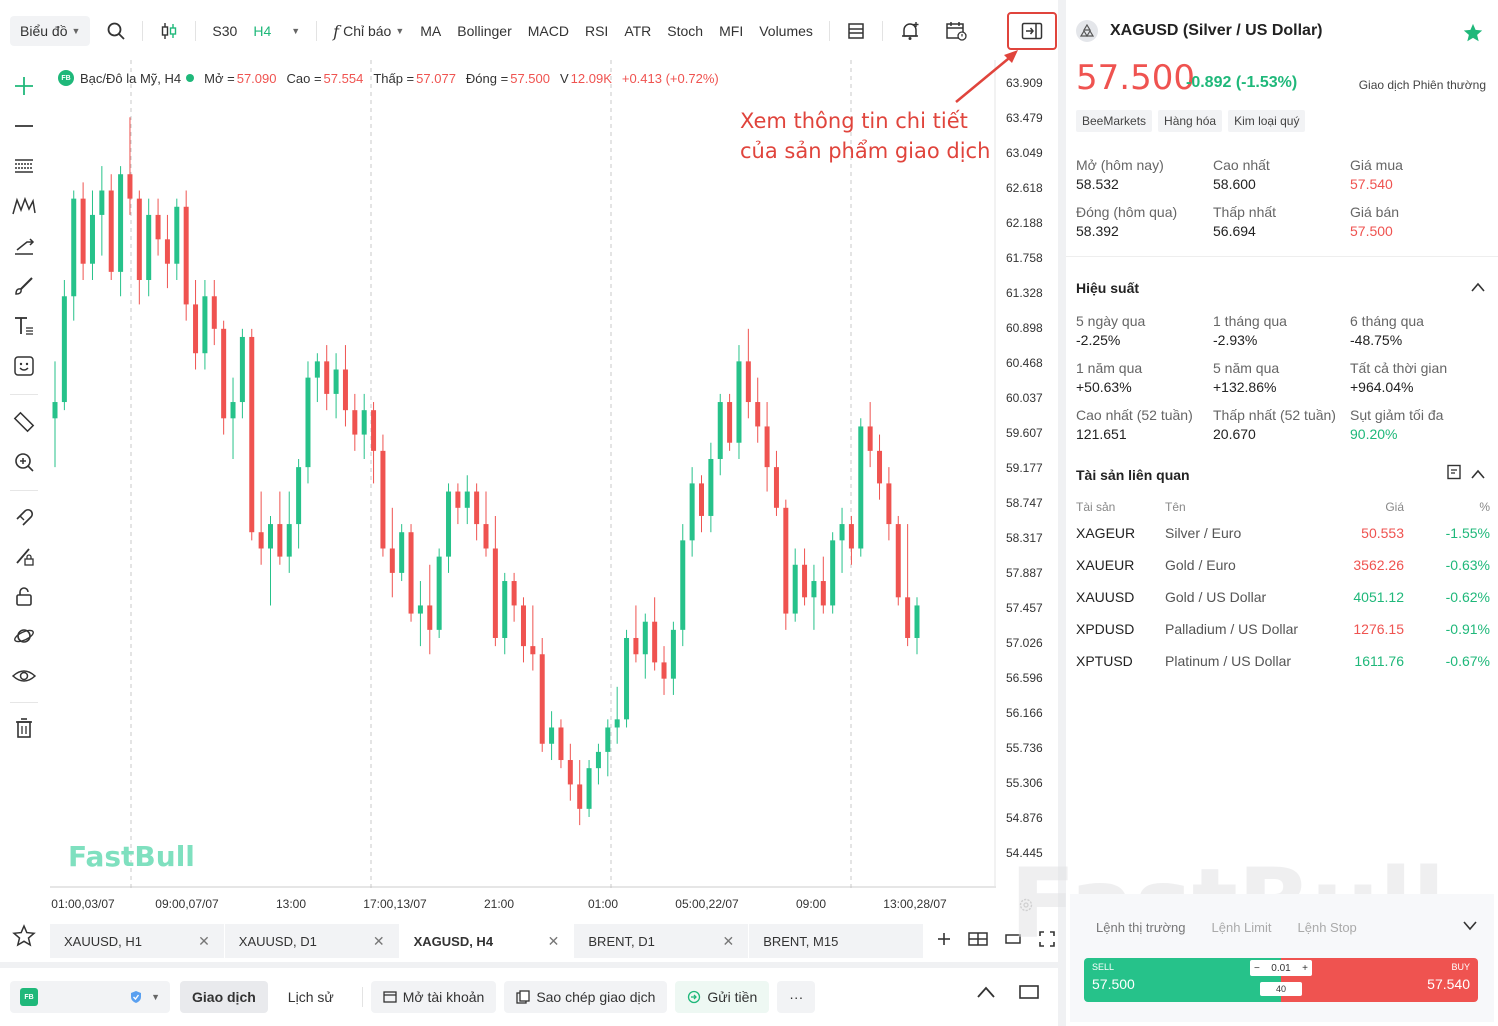 This screenshot has width=1498, height=1026. What do you see at coordinates (1190, 121) in the screenshot?
I see `tag-category: Hàng hóa` at bounding box center [1190, 121].